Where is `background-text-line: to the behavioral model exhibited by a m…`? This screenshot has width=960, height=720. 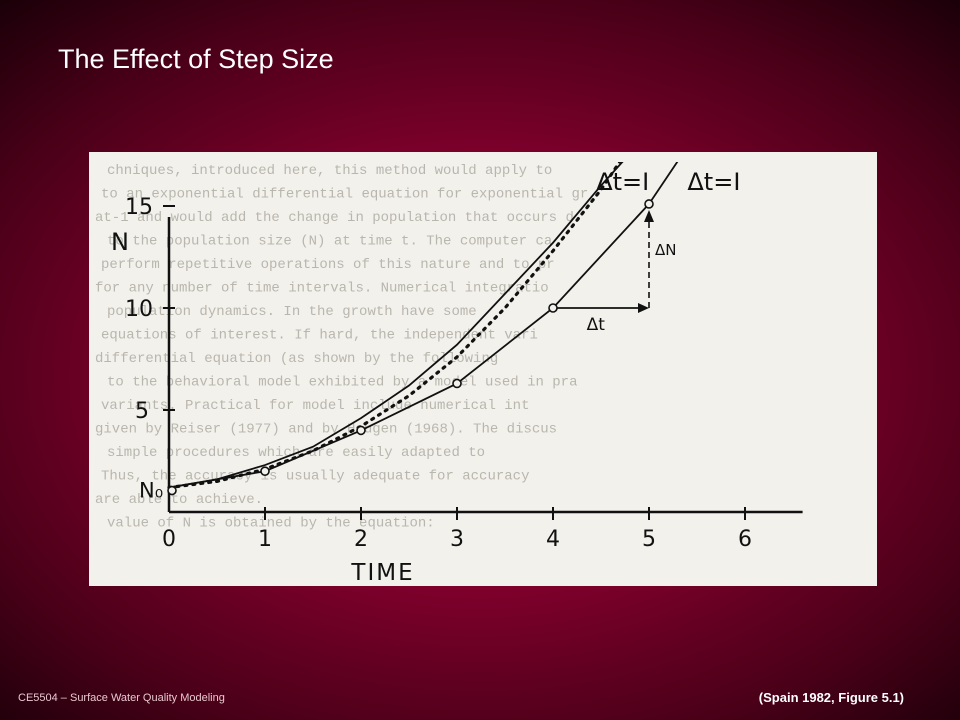
background-text-line: to the behavioral model exhibited by a m… is located at coordinates (342, 383).